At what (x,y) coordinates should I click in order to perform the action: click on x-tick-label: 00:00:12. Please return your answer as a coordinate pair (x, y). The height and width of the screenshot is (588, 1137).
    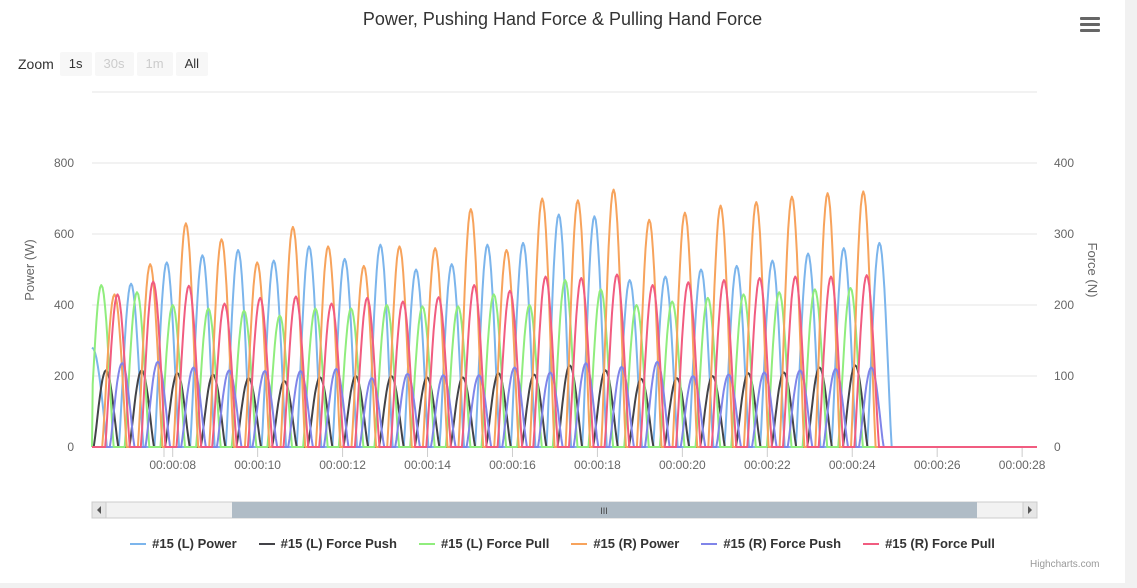
    Looking at the image, I should click on (342, 465).